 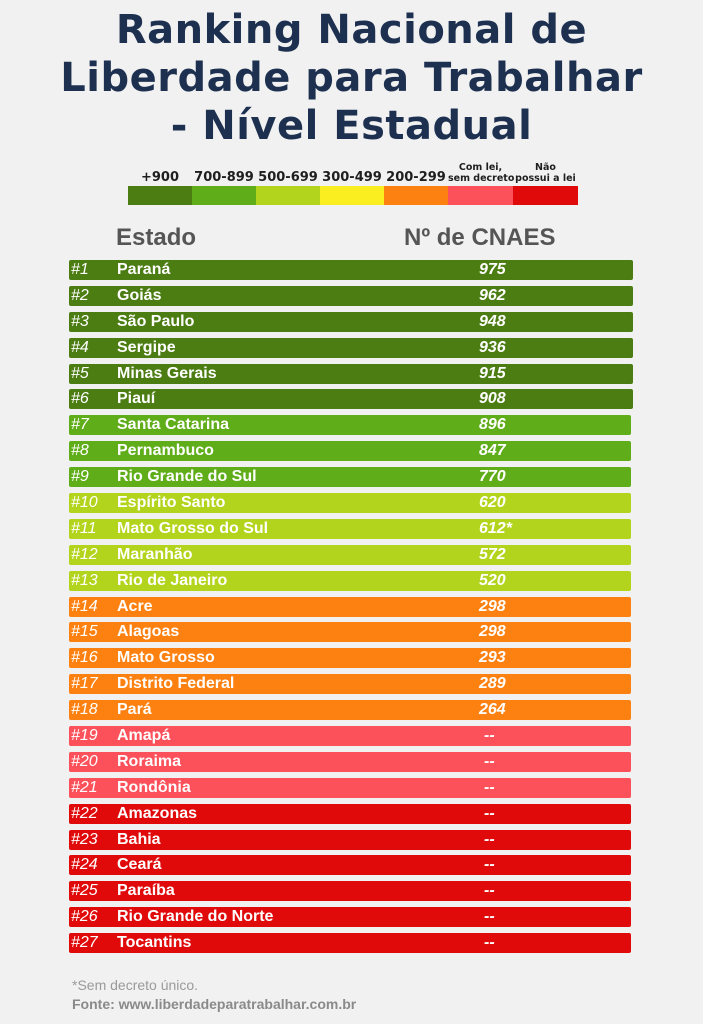 I want to click on title-line-2: Liberdade para Trabalhar, so click(x=351, y=78).